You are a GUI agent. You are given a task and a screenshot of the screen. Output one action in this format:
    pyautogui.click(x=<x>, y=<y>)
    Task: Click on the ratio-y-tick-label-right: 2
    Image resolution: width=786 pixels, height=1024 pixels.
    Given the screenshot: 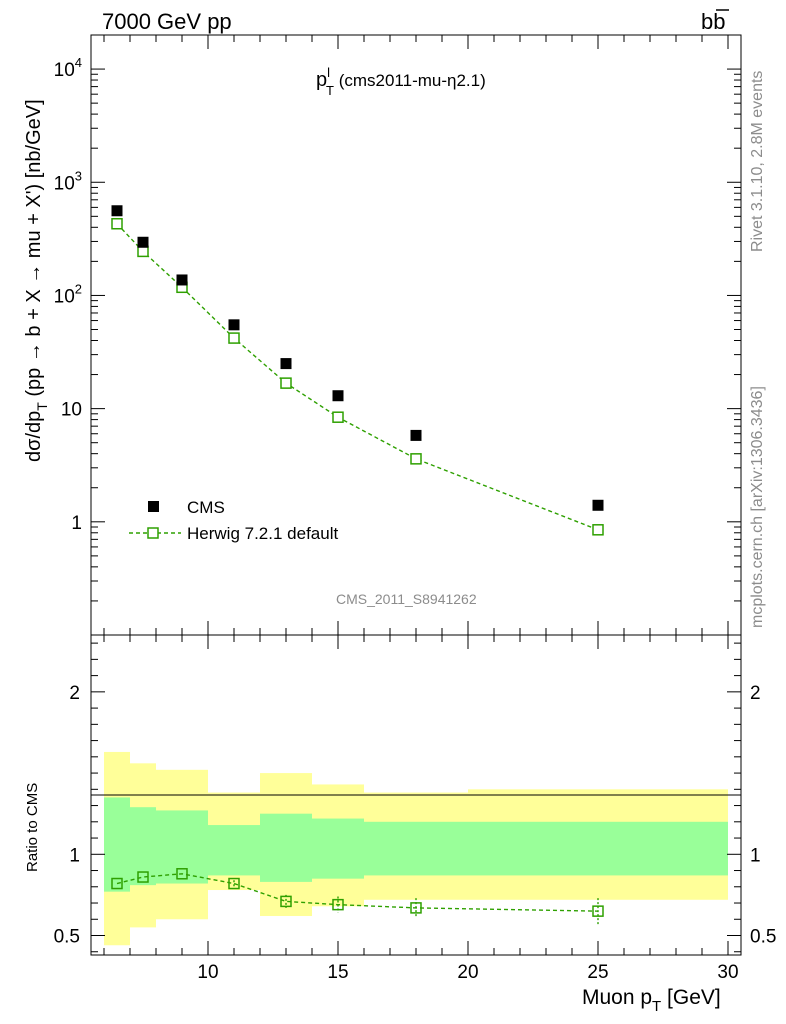 What is the action you would take?
    pyautogui.click(x=755, y=693)
    